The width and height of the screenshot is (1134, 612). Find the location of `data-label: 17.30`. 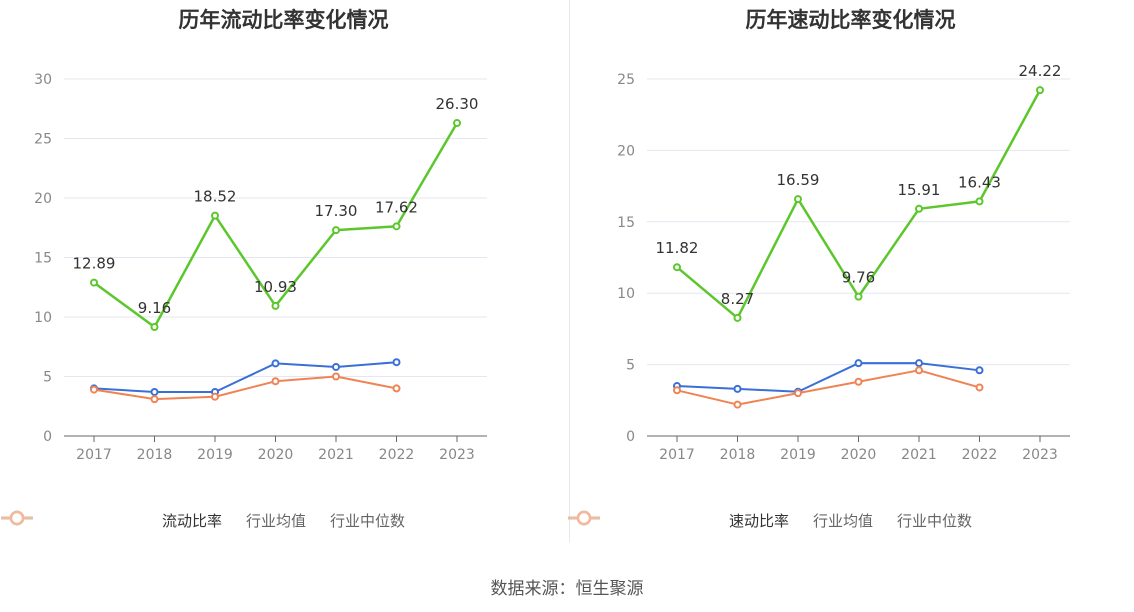

data-label: 17.30 is located at coordinates (336, 211).